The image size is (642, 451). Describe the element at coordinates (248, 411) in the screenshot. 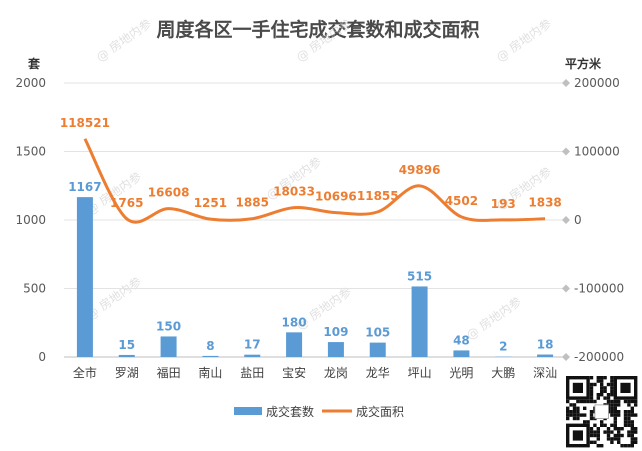

I see `legend-bar-swatch` at that location.